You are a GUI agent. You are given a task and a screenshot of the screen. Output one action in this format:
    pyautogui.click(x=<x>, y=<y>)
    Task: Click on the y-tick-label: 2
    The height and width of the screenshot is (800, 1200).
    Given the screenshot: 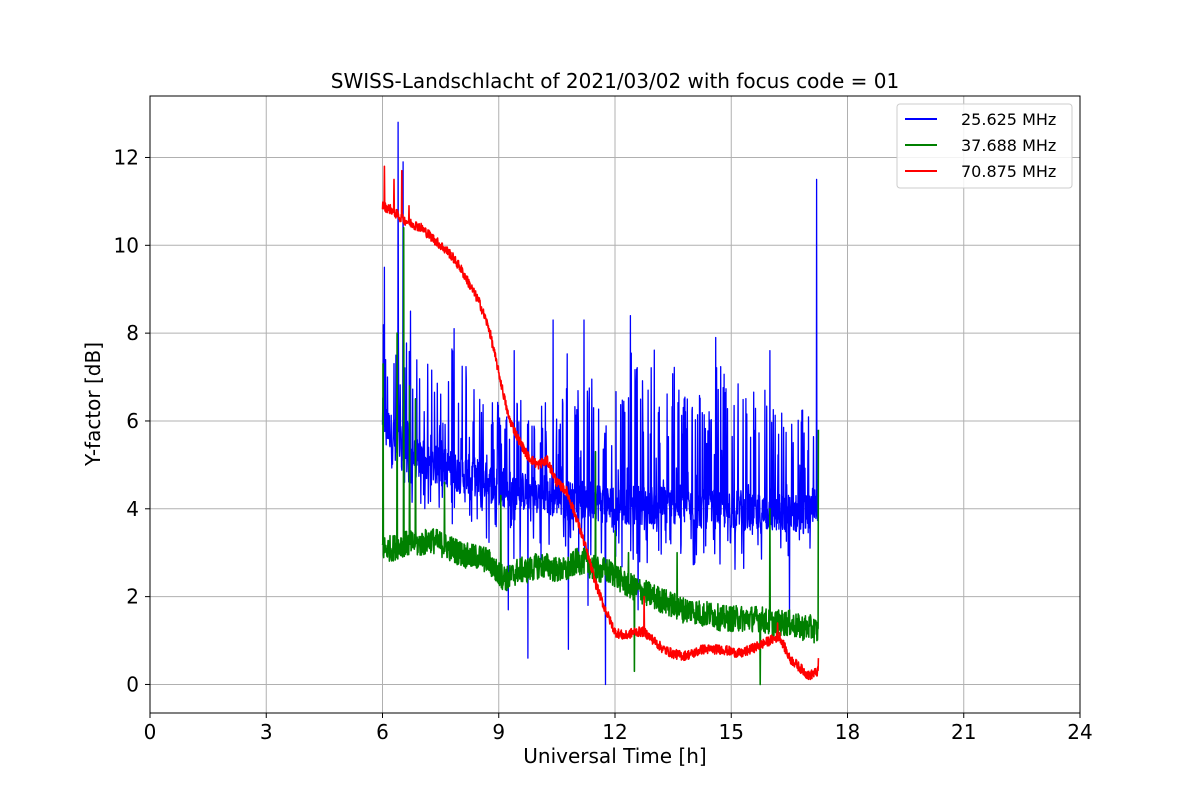 What is the action you would take?
    pyautogui.click(x=132, y=597)
    